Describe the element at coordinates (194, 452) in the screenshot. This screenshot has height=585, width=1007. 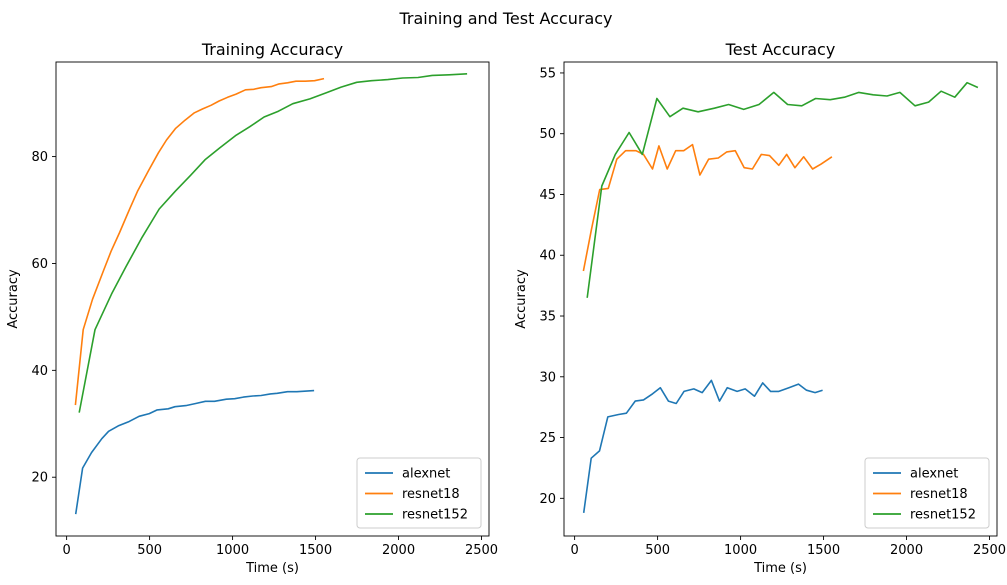
I see `training-series-line-alexnet` at that location.